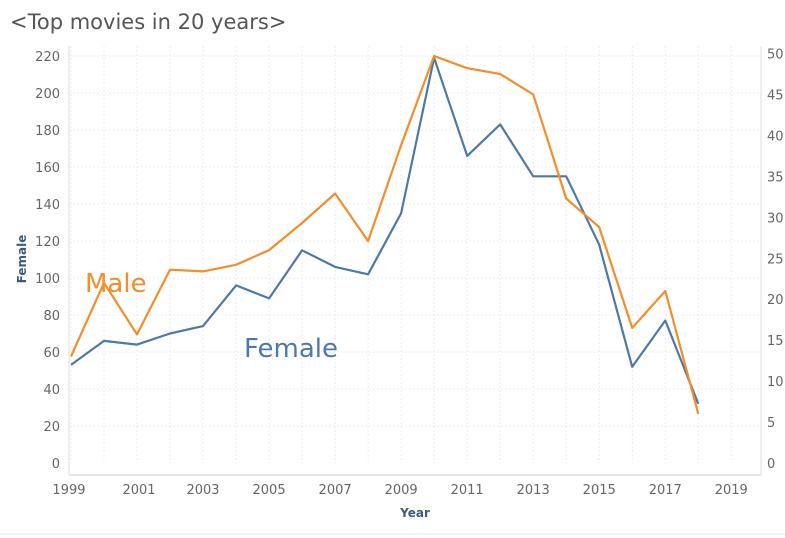  Describe the element at coordinates (47, 279) in the screenshot. I see `y-left-tick-label: 100` at that location.